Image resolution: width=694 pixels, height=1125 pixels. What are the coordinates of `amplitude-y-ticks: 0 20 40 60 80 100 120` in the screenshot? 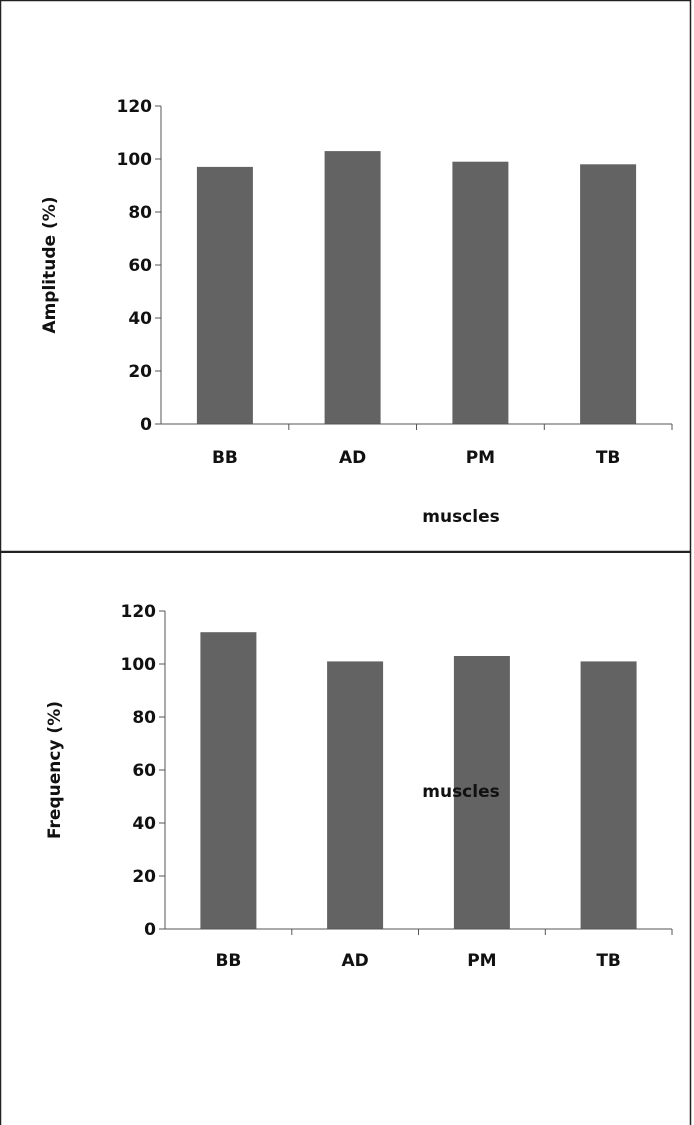 It's located at (139, 266).